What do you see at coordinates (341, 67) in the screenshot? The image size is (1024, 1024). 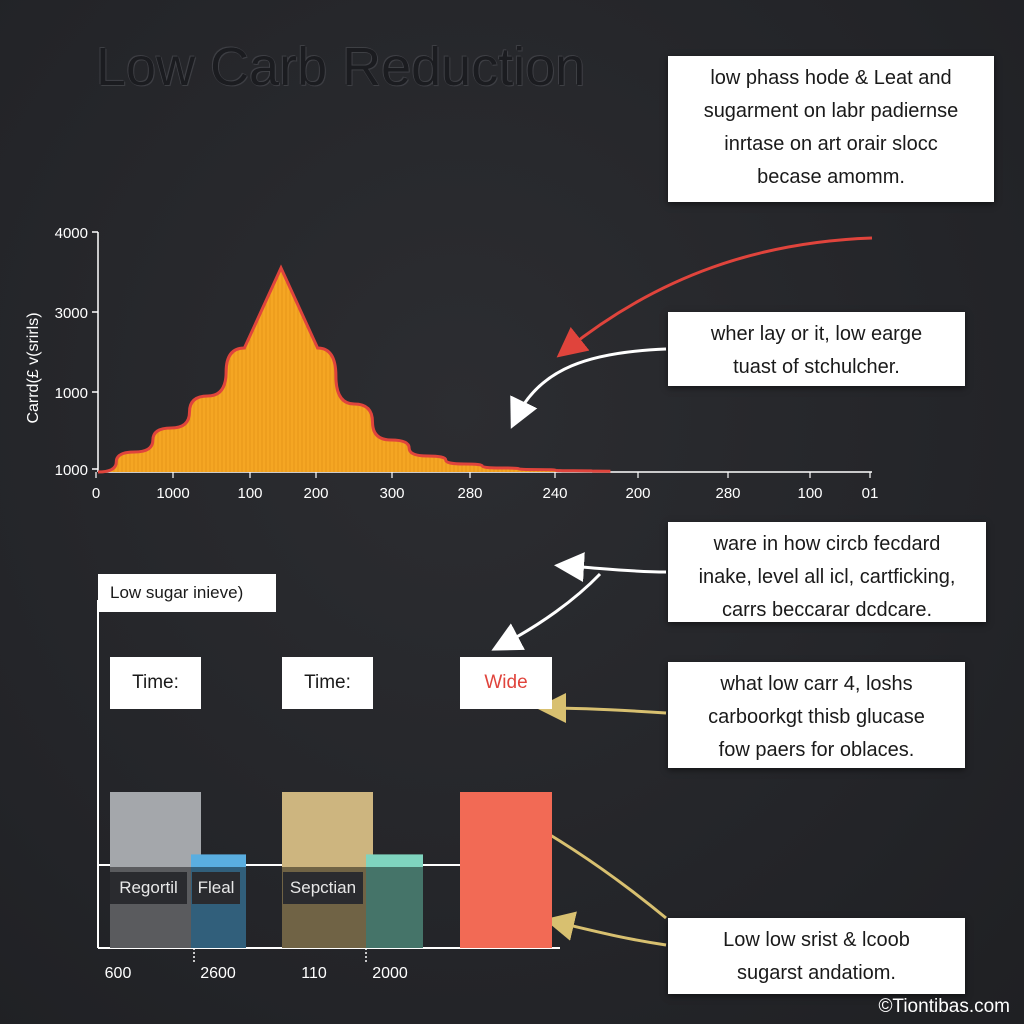 I see `page-title: Low Carb Reduction` at bounding box center [341, 67].